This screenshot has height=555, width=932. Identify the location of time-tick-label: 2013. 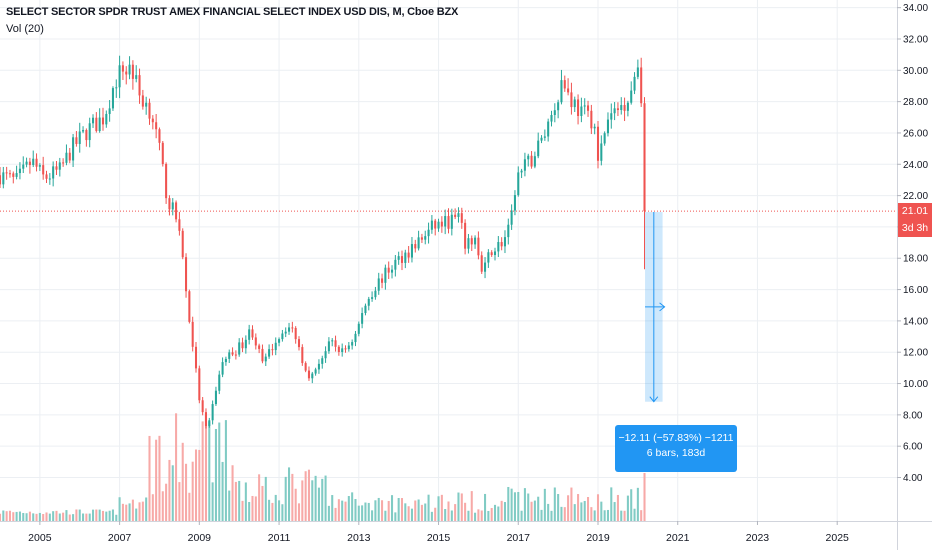
(359, 538).